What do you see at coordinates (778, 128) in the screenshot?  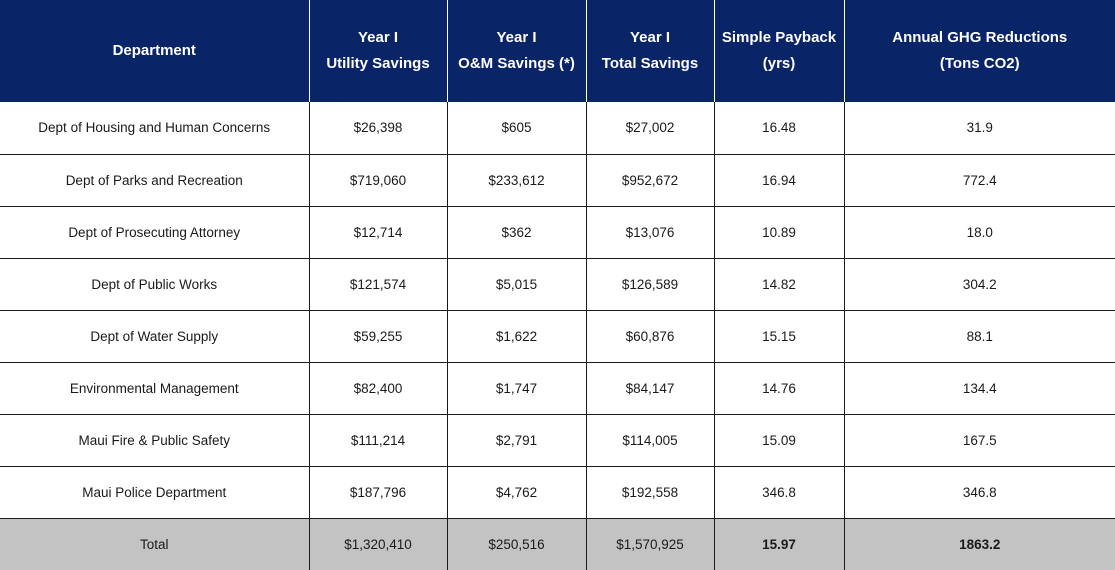 I see `cell-simple-payback: 16.48` at bounding box center [778, 128].